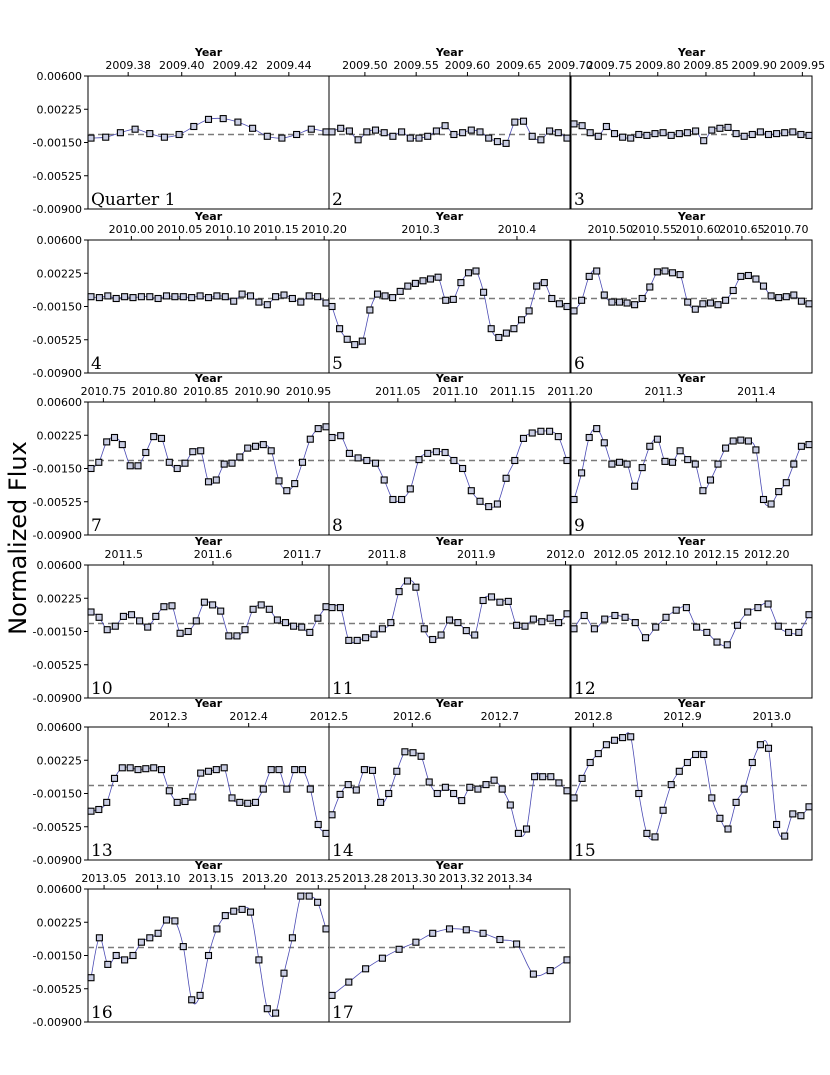  I want to click on y-tick-label: 0.00225, so click(60, 922).